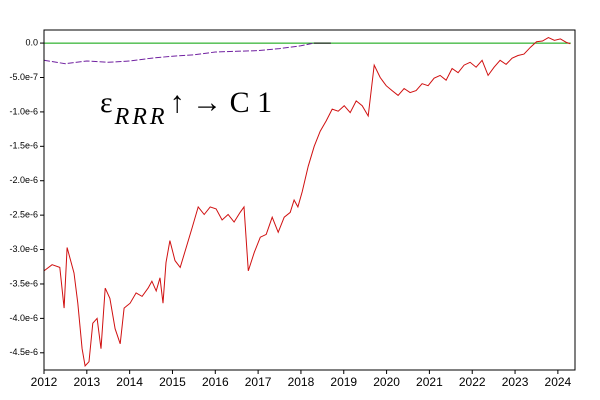 The image size is (600, 400). I want to click on annotation: εRRR↑ → C 1, so click(186, 108).